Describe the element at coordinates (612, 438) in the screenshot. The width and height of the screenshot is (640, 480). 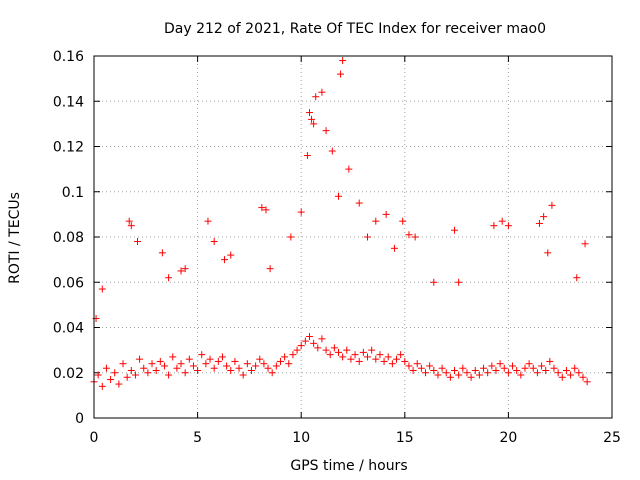
I see `x-tick-label: 25` at that location.